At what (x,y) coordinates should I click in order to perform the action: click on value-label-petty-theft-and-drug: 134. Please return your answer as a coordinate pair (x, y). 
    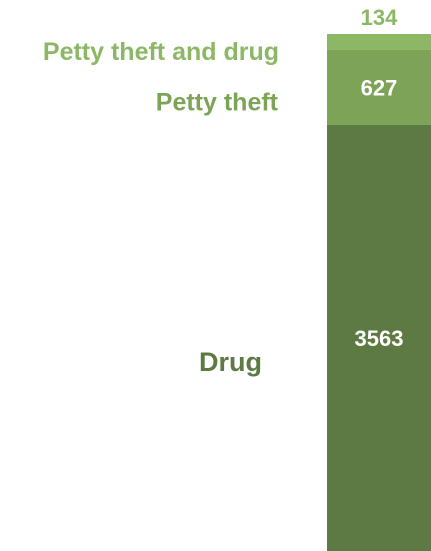
    Looking at the image, I should click on (379, 17).